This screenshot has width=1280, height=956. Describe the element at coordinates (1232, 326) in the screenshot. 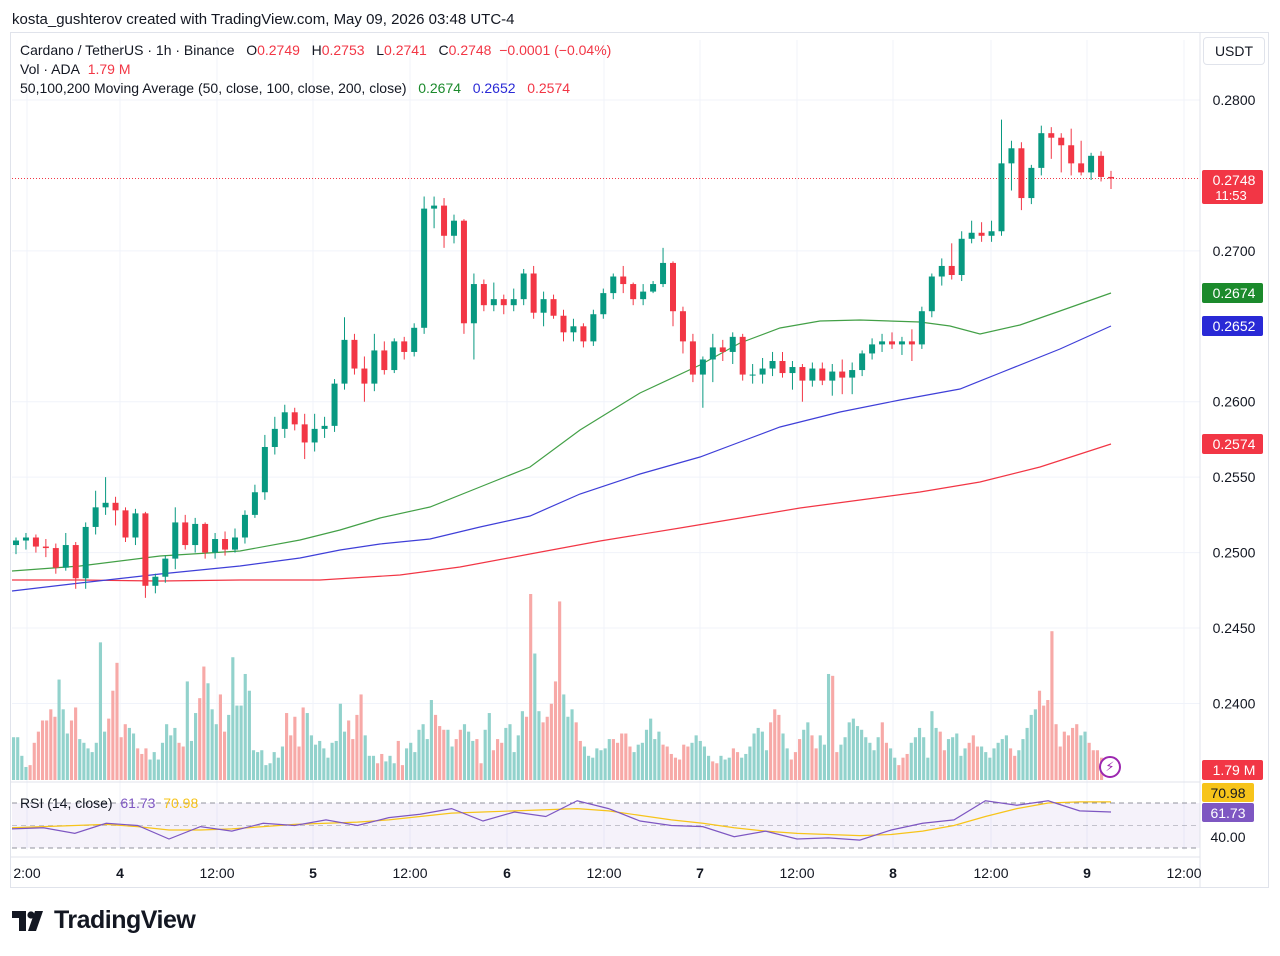

I see `ma100-axis-label-box` at that location.